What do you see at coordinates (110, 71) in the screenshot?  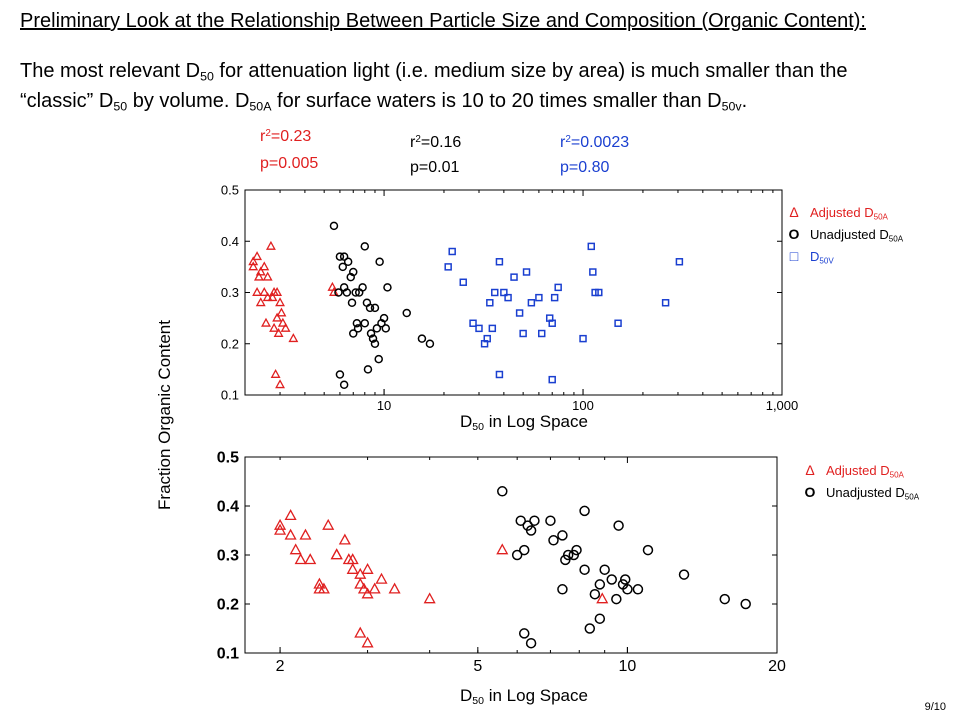 I see `subtitle-text: The most relevant D` at bounding box center [110, 71].